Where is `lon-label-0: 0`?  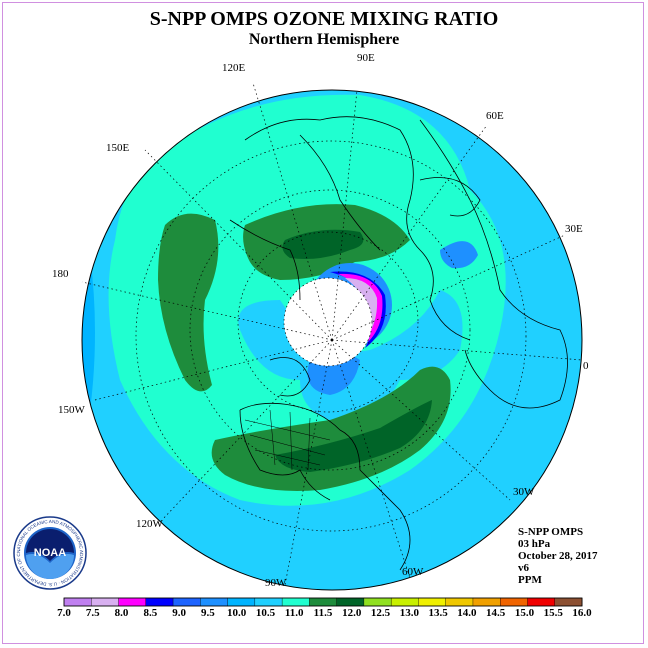
lon-label-0: 0 is located at coordinates (586, 366).